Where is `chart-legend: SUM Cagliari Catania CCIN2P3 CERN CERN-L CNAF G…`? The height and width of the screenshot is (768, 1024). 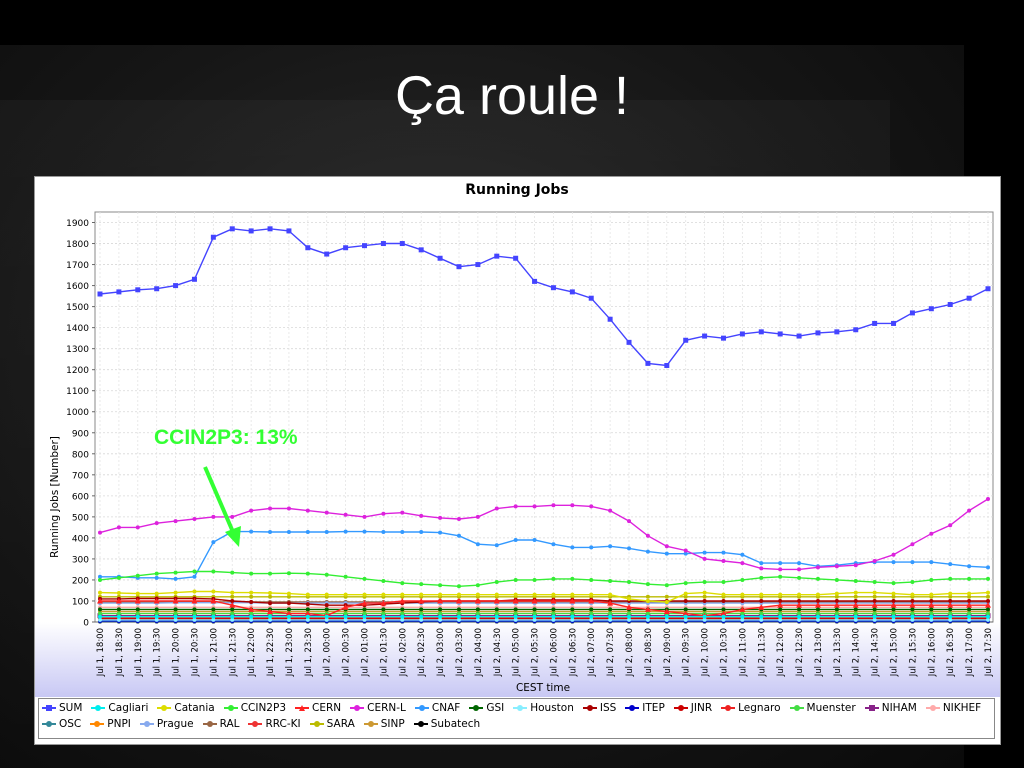
chart-legend: SUM Cagliari Catania CCIN2P3 CERN CERN-L CNAF G… is located at coordinates (516, 718).